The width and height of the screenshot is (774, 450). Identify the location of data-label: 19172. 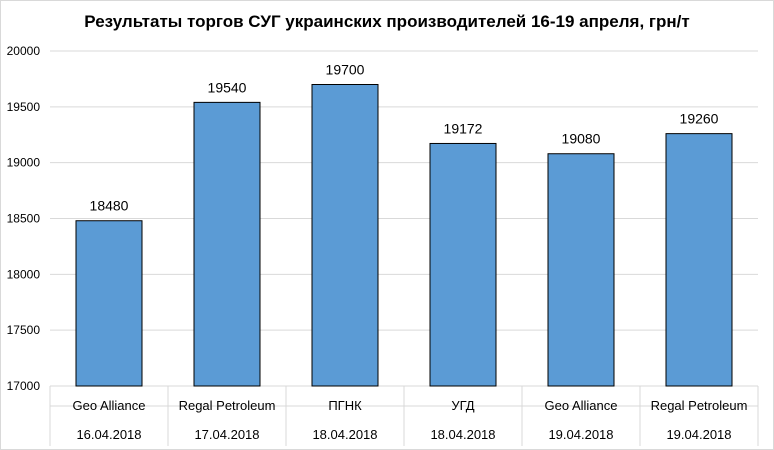
(463, 128).